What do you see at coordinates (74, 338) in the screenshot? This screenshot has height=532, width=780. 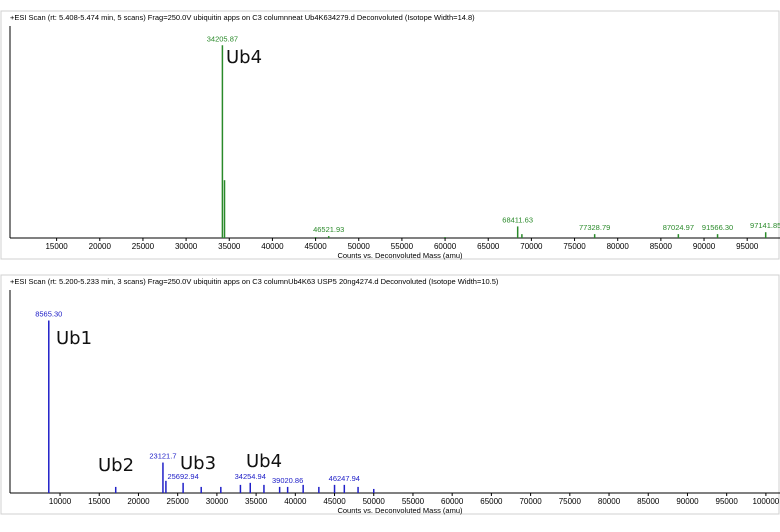 I see `peak-annotation: Ub1` at bounding box center [74, 338].